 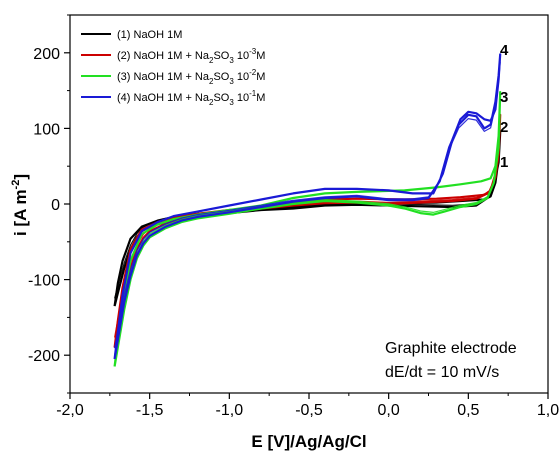 What do you see at coordinates (468, 410) in the screenshot?
I see `x-tick-label: 0,5` at bounding box center [468, 410].